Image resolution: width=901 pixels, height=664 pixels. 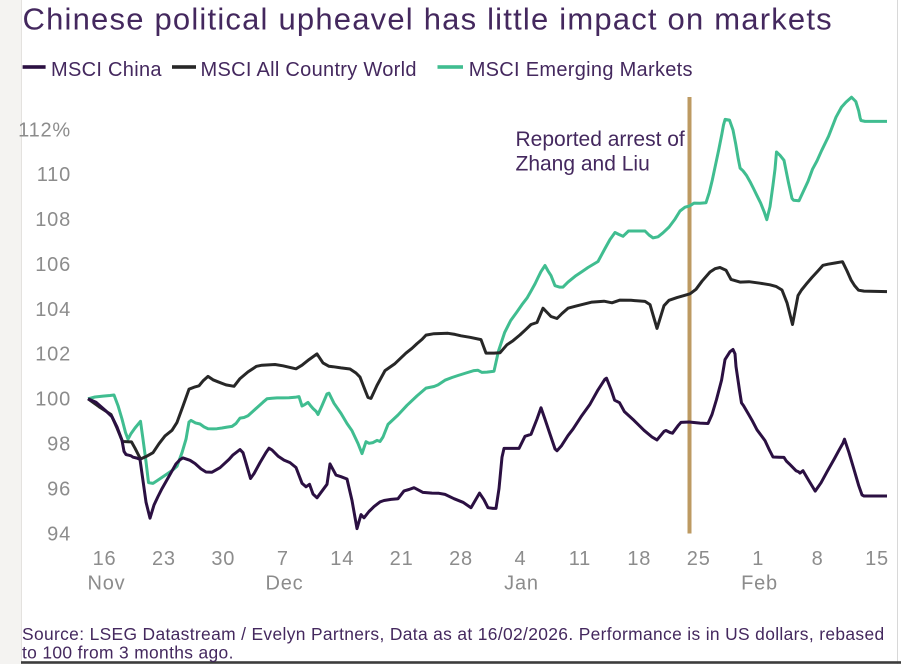 What do you see at coordinates (818, 559) in the screenshot?
I see `svg-text: 8` at bounding box center [818, 559].